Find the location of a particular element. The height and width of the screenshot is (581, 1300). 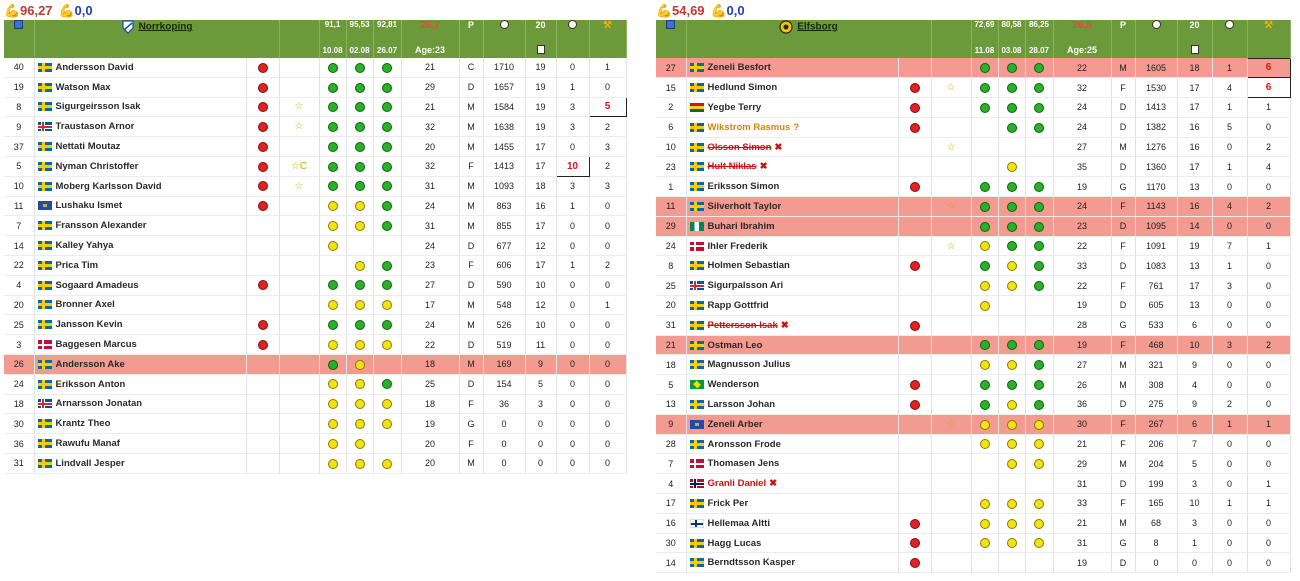

table-row: 16 Hellemaa Altti 21 M 68 3 0 0 is located at coordinates (973, 523).